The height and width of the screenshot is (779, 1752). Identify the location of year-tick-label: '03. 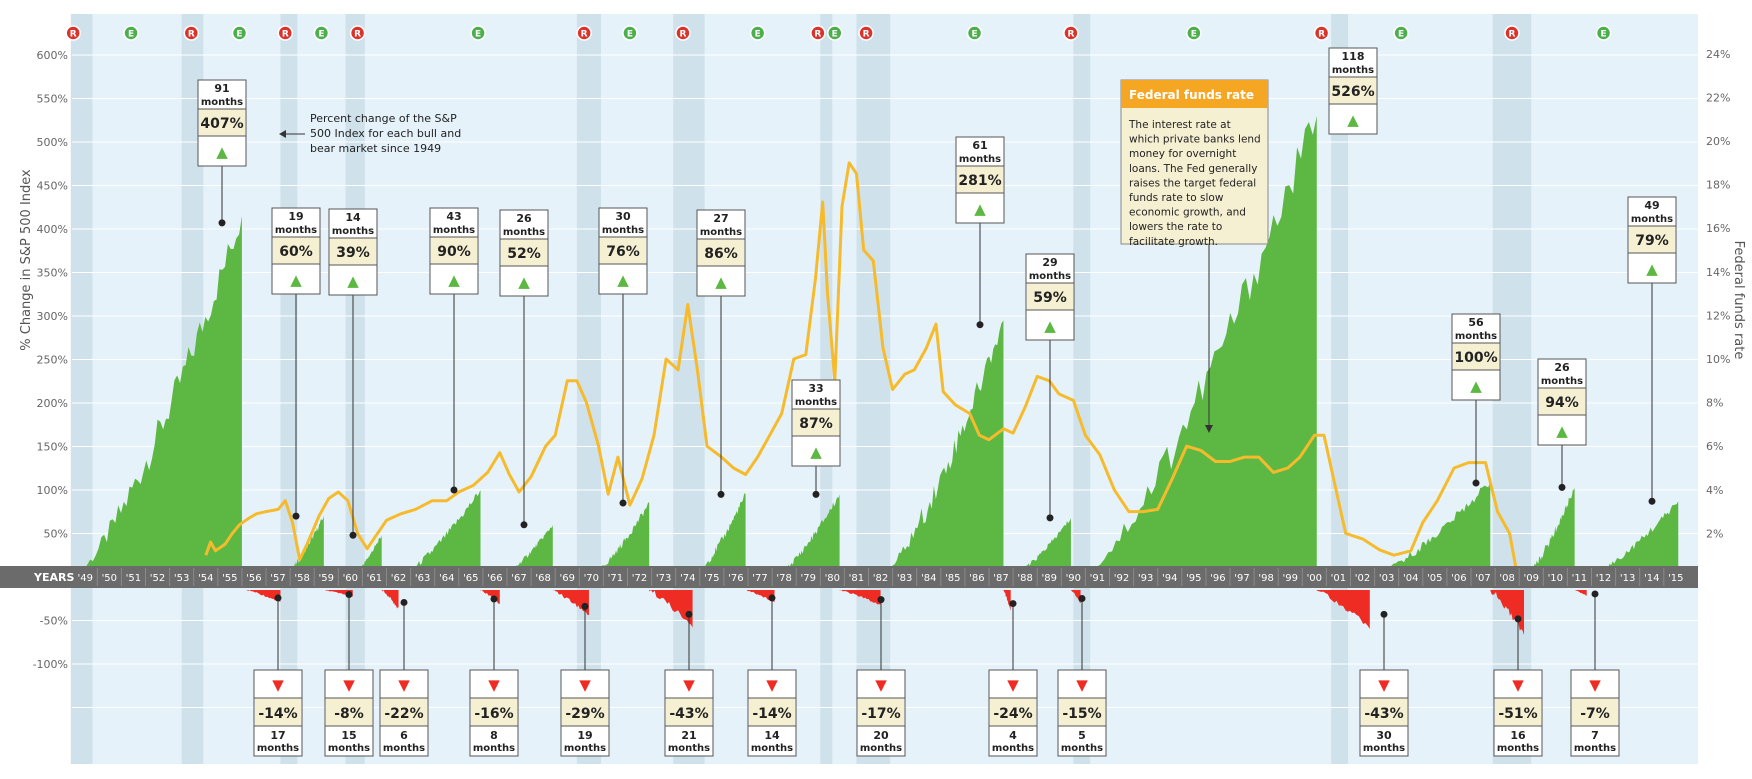
(1386, 578).